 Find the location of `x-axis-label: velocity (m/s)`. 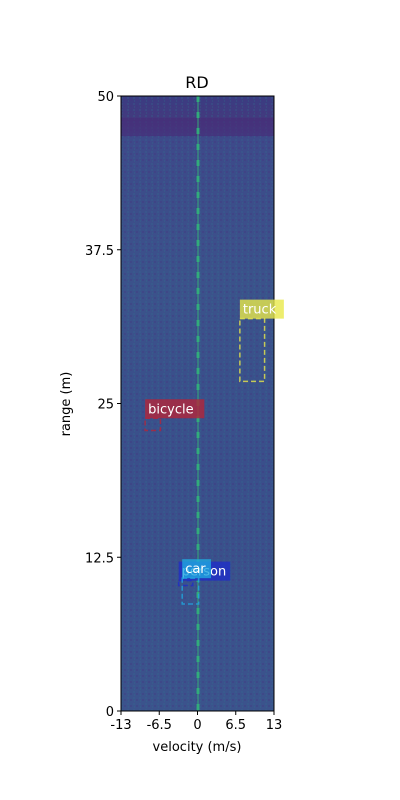

x-axis-label: velocity (m/s) is located at coordinates (197, 747).